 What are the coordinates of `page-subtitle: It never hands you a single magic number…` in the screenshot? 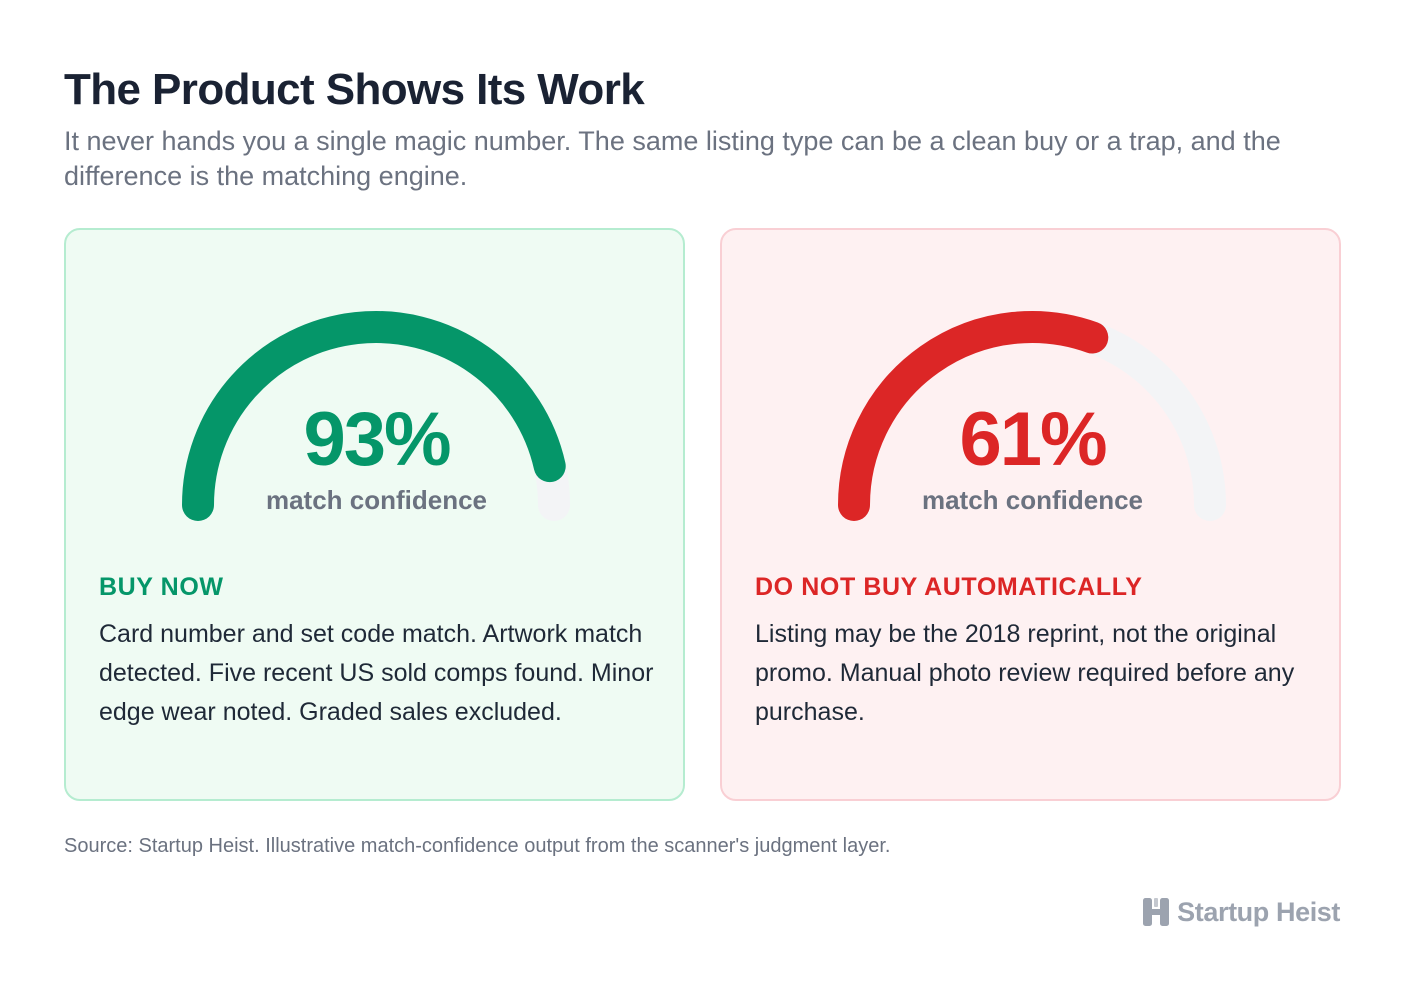 It's located at (672, 158).